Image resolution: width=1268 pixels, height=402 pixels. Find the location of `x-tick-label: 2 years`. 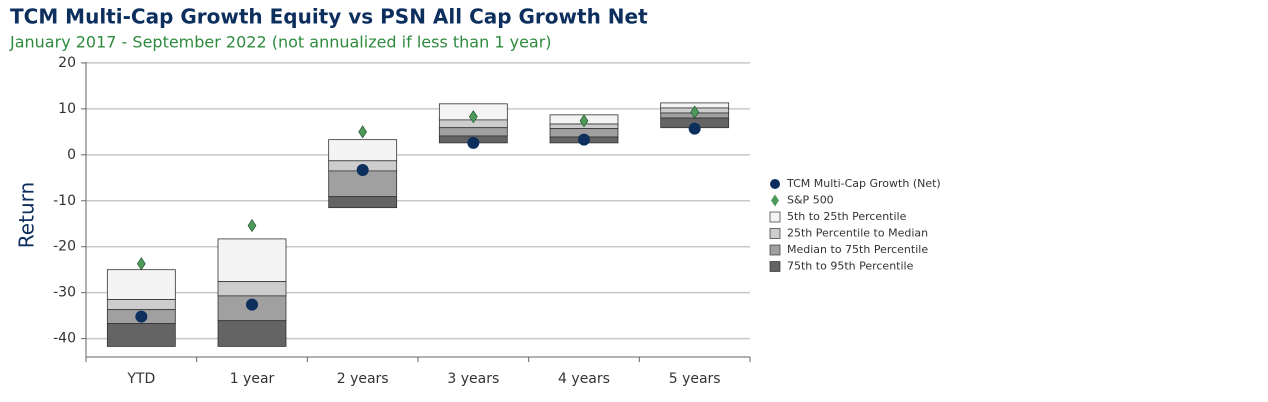

x-tick-label: 2 years is located at coordinates (363, 379).